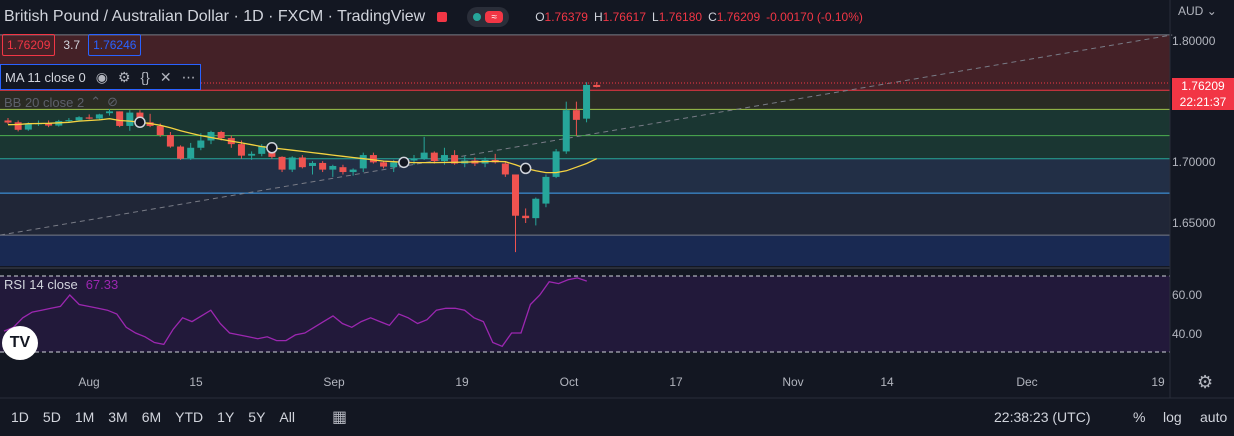 This screenshot has height=436, width=1234. What do you see at coordinates (1194, 41) in the screenshot?
I see `price-tick-1.80000: 1.80000` at bounding box center [1194, 41].